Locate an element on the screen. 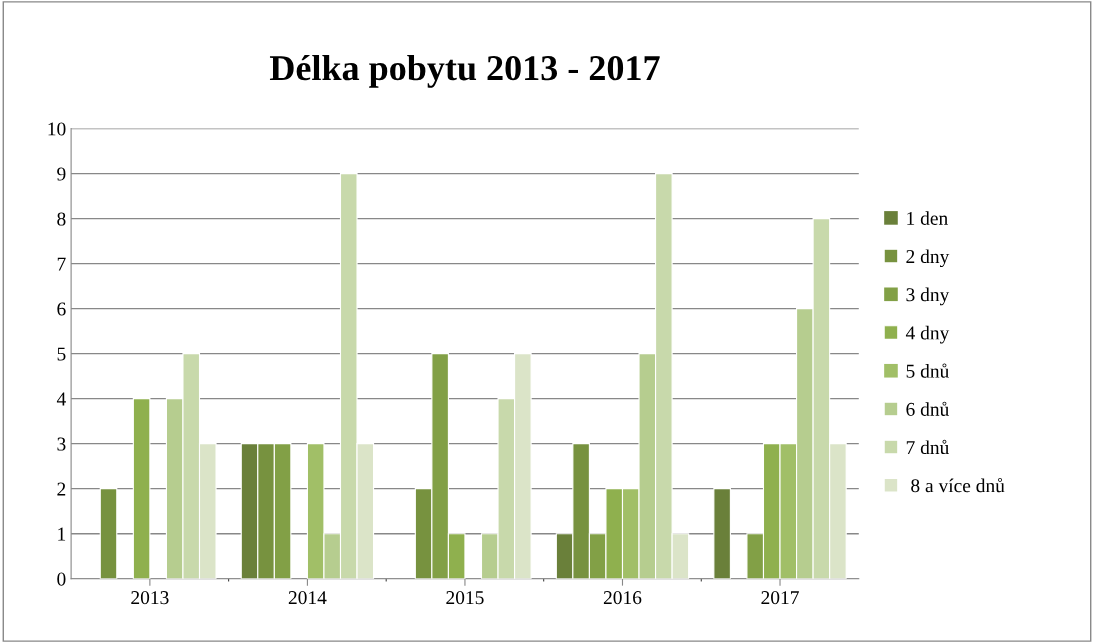 This screenshot has width=1094, height=643. chart-title: Délka pobytu 2013 - 2017 is located at coordinates (464, 71).